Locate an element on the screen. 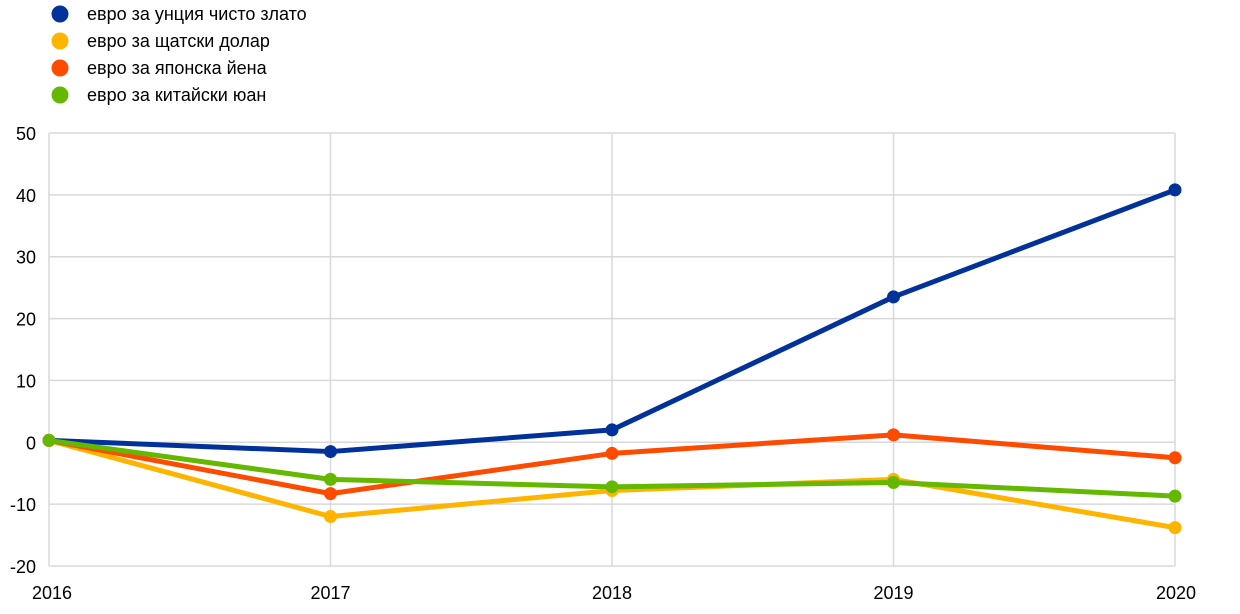 The height and width of the screenshot is (614, 1240). legend-label: евро за щатски долар is located at coordinates (178, 41).